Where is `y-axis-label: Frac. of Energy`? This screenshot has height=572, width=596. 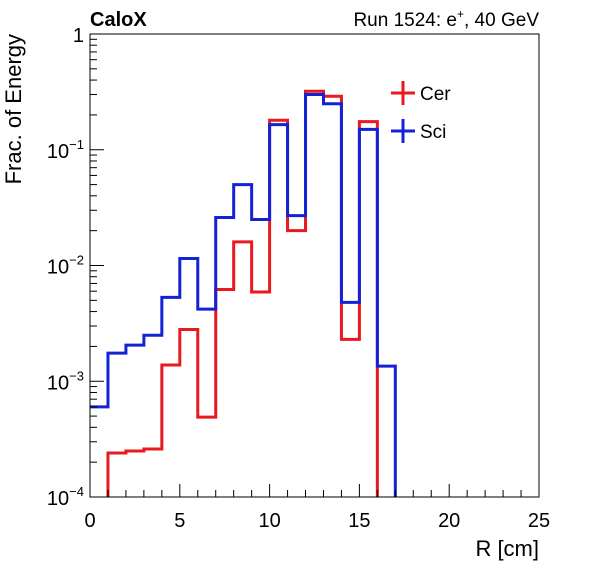 y-axis-label: Frac. of Energy is located at coordinates (13, 109).